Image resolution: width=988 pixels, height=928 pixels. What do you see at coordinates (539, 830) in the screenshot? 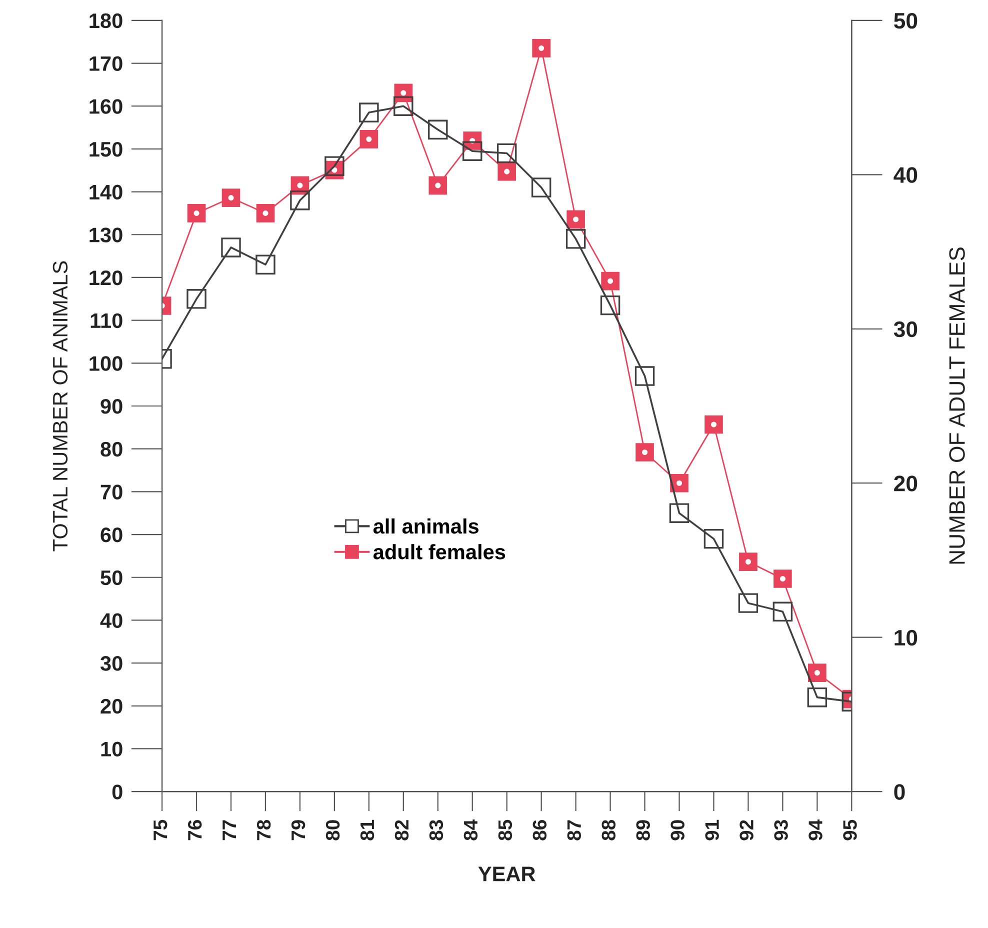
I see `x-tick-label: 86` at bounding box center [539, 830].